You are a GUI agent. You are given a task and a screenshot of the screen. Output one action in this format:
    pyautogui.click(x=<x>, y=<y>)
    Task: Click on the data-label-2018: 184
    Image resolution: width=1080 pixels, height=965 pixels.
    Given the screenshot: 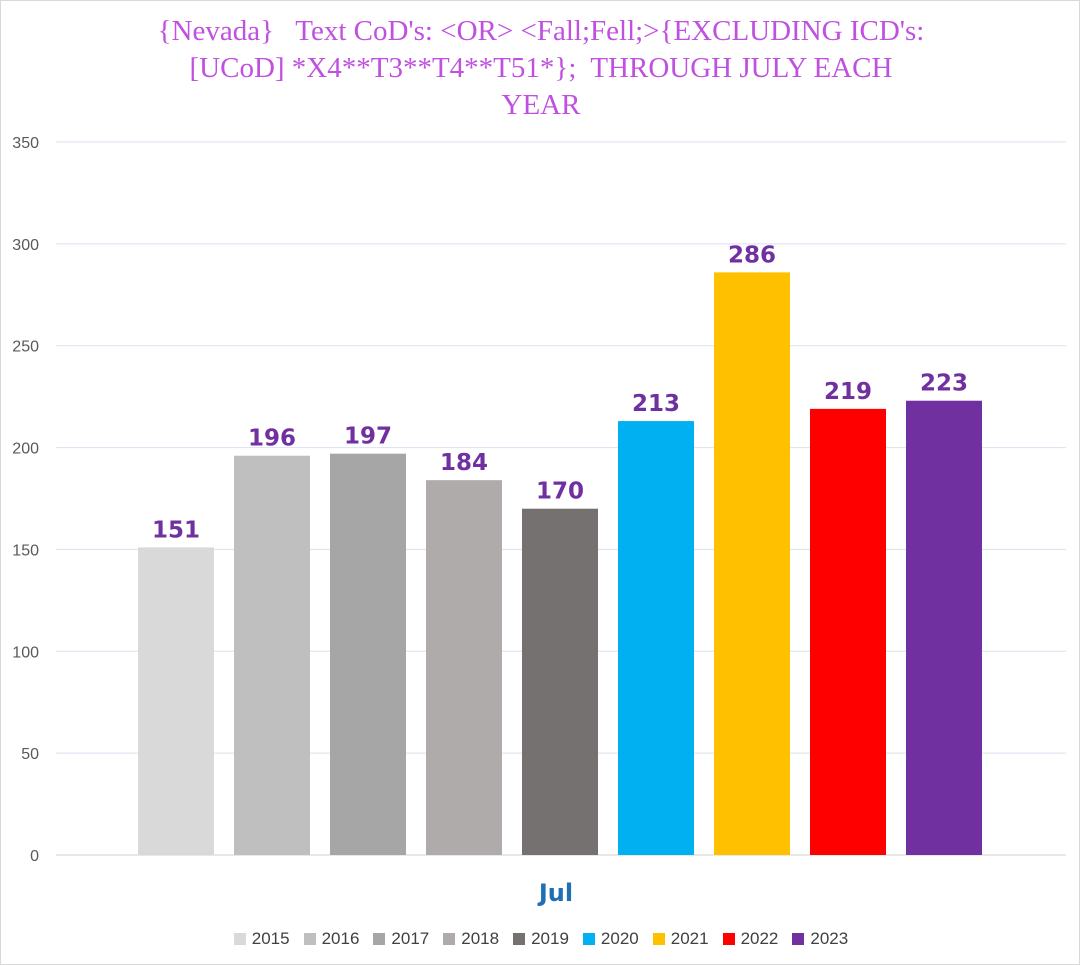 What is the action you would take?
    pyautogui.click(x=464, y=463)
    